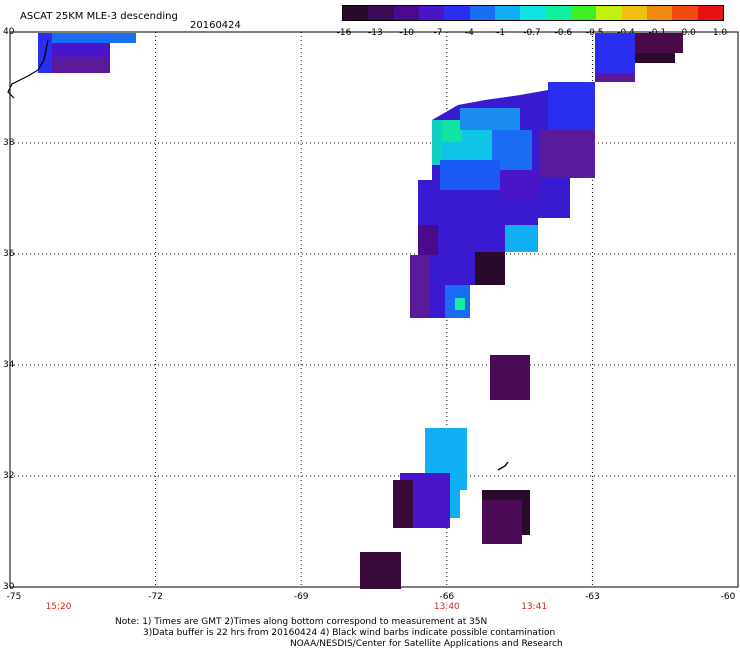  What do you see at coordinates (532, 33) in the screenshot?
I see `colorbar-tick-label: -0.7` at bounding box center [532, 33].